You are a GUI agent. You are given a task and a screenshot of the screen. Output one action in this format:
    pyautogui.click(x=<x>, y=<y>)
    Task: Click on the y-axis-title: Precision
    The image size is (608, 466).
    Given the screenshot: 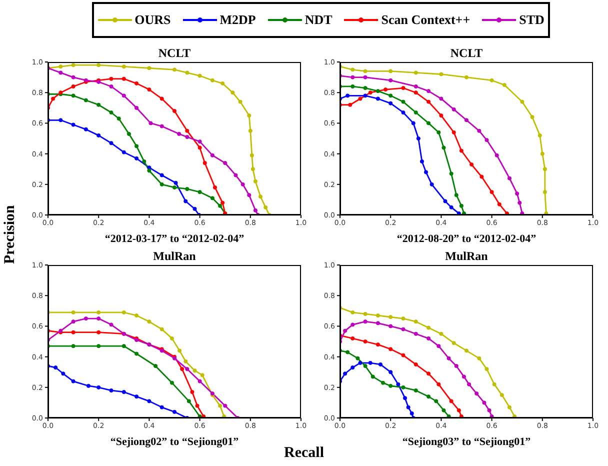 What is the action you would take?
    pyautogui.click(x=10, y=235)
    